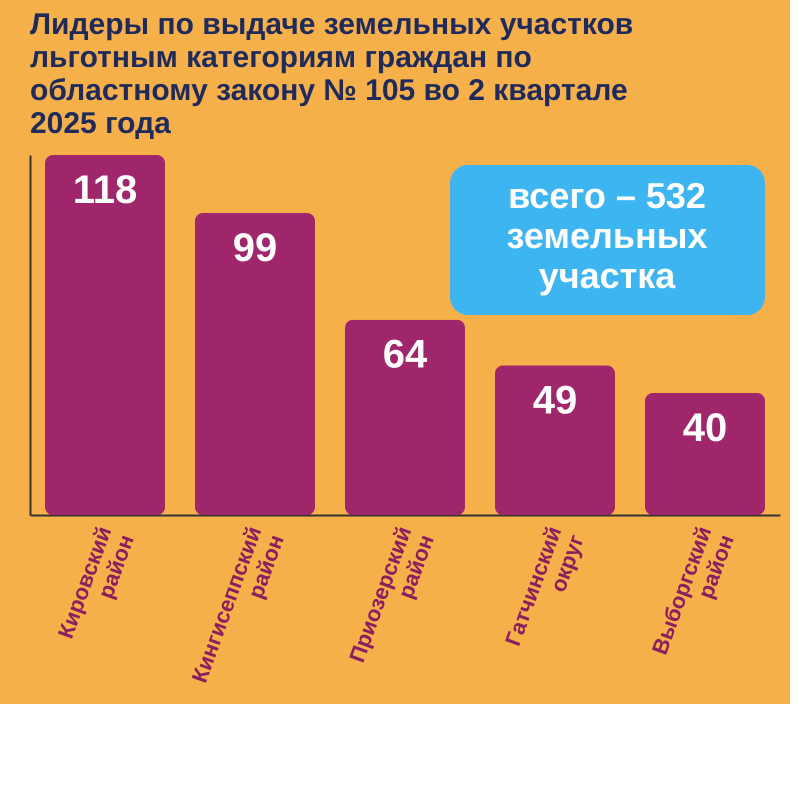 The width and height of the screenshot is (800, 800). I want to click on data-label: 99, so click(255, 248).